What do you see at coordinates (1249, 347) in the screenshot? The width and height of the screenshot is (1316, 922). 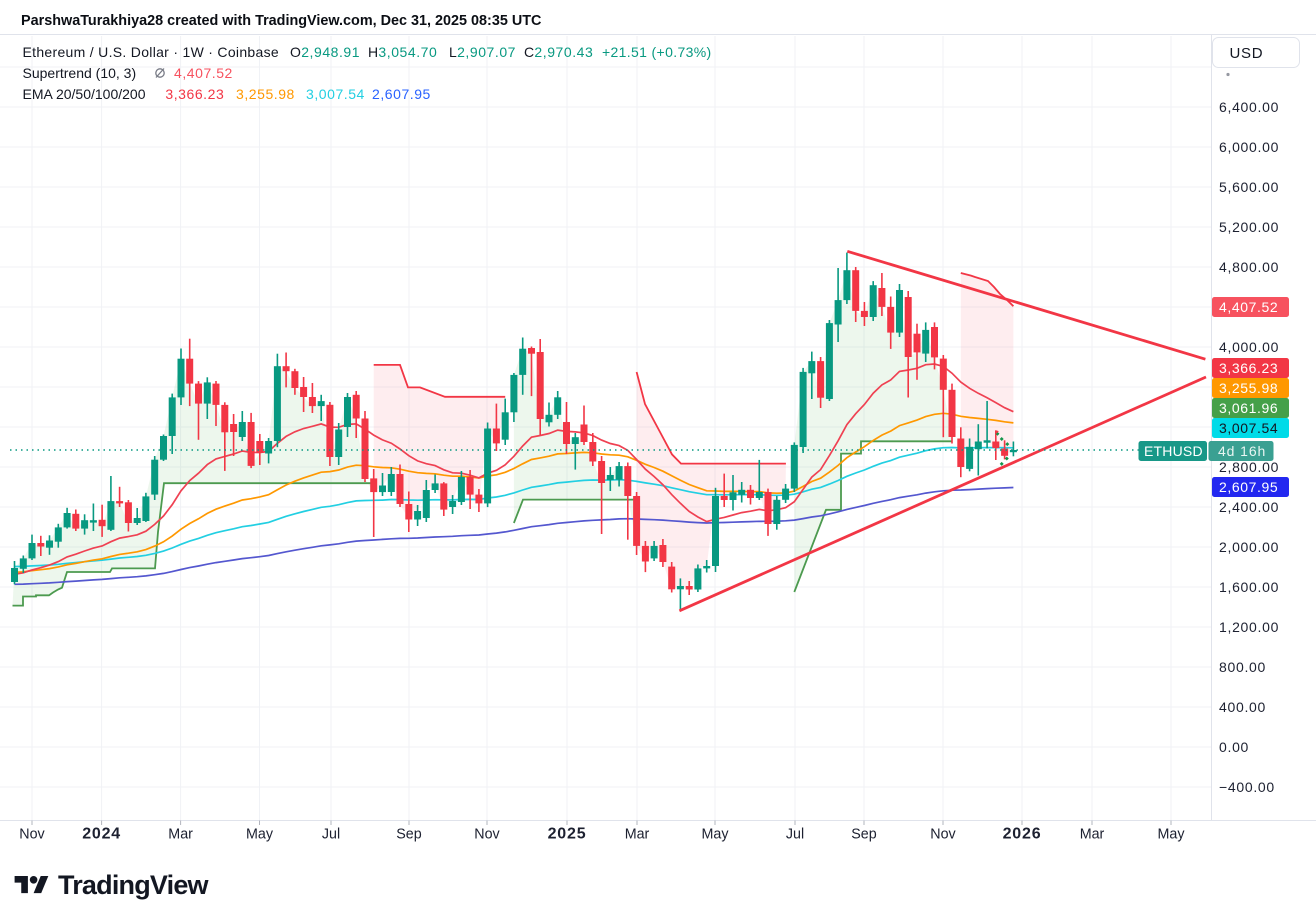 I see `svg-text: 4,000.00` at bounding box center [1249, 347].